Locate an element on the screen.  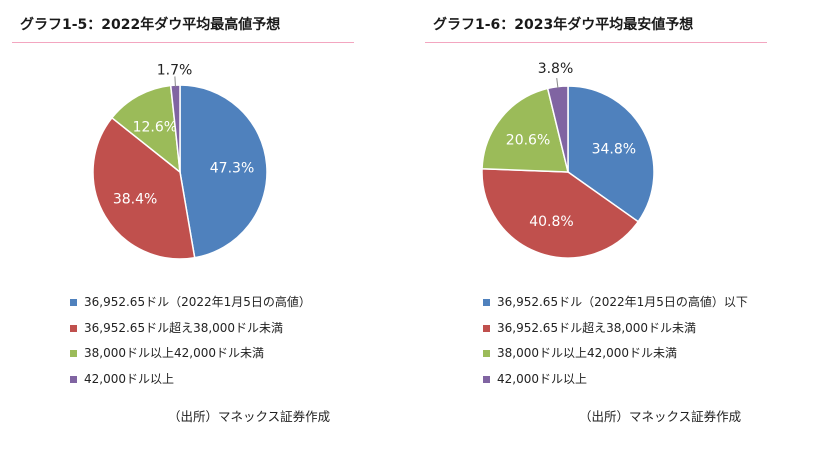
data-label: 3.8% is located at coordinates (556, 69).